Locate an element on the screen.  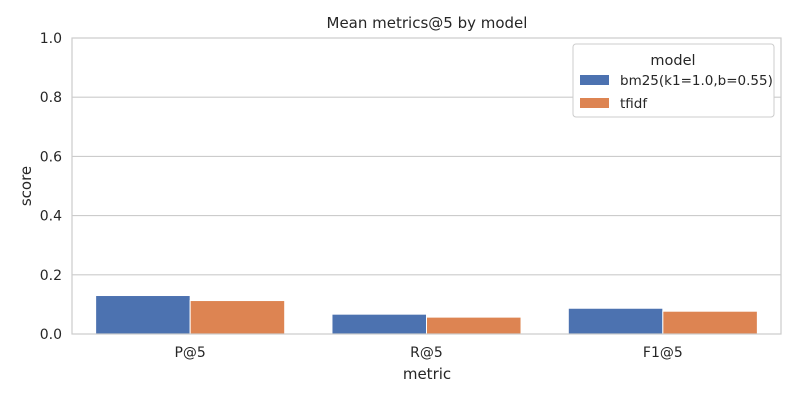
x-tick-labels: P@5 R@5 F1@5 is located at coordinates (428, 353).